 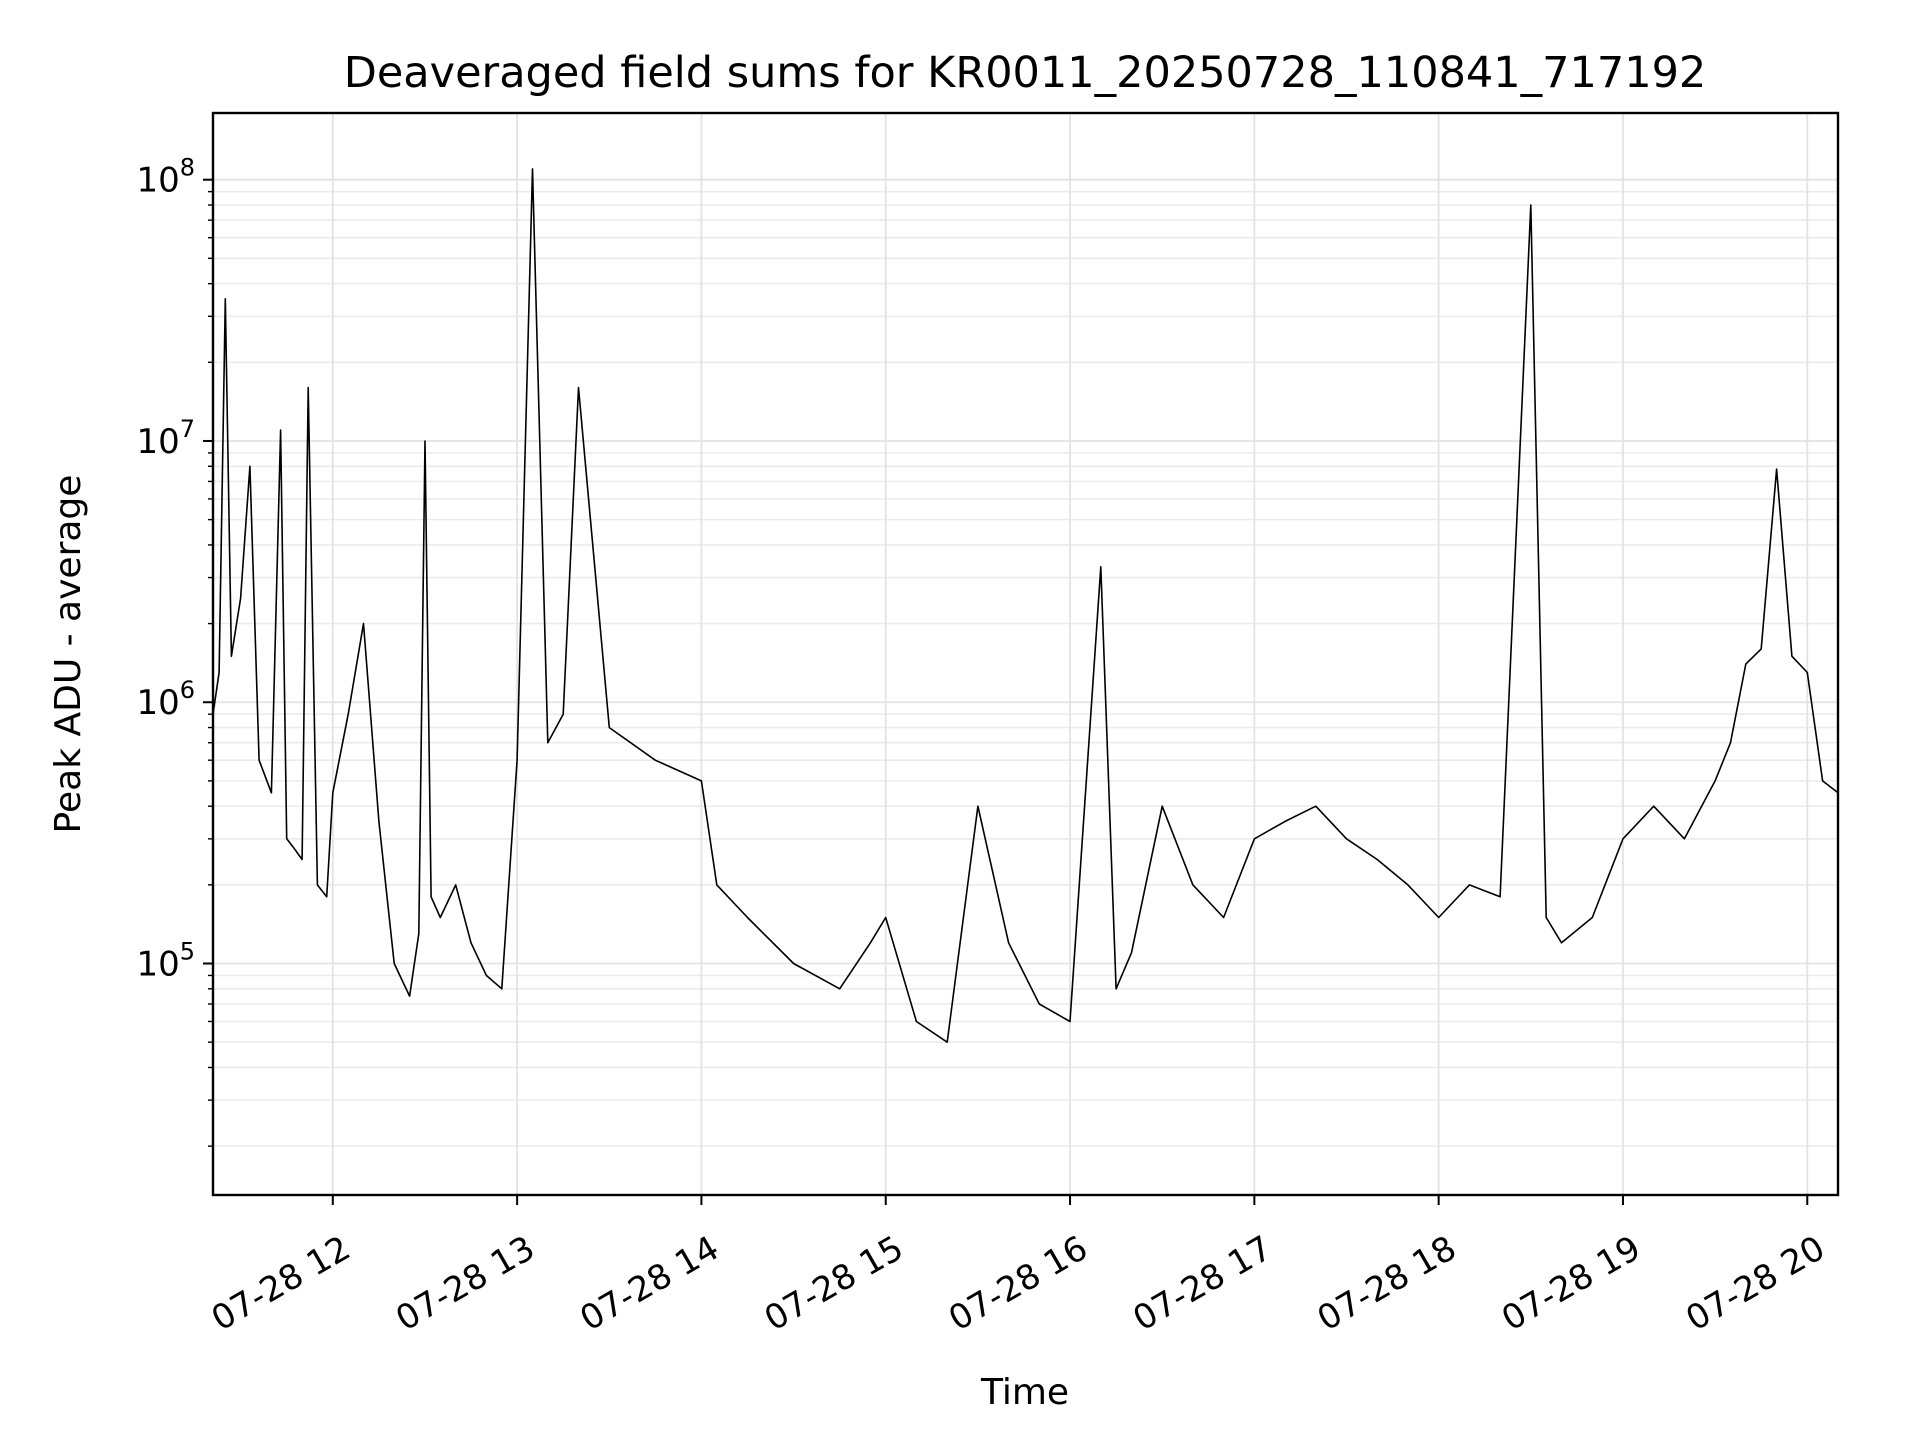 I want to click on x-axis-label: Time, so click(x=1024, y=1392).